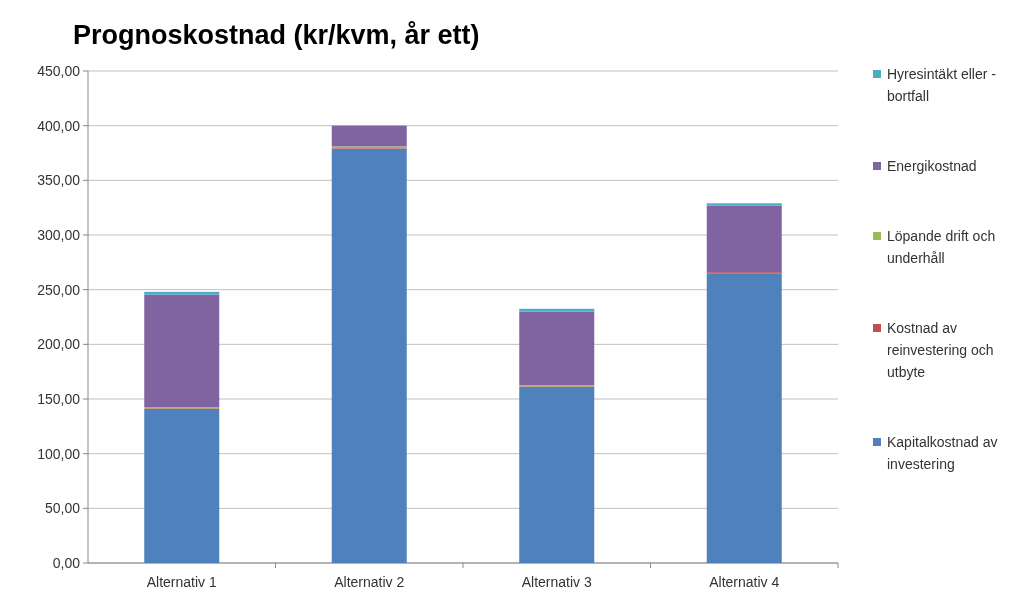  What do you see at coordinates (942, 85) in the screenshot?
I see `legend-label: Hyresintäkt eller - bortfall` at bounding box center [942, 85].